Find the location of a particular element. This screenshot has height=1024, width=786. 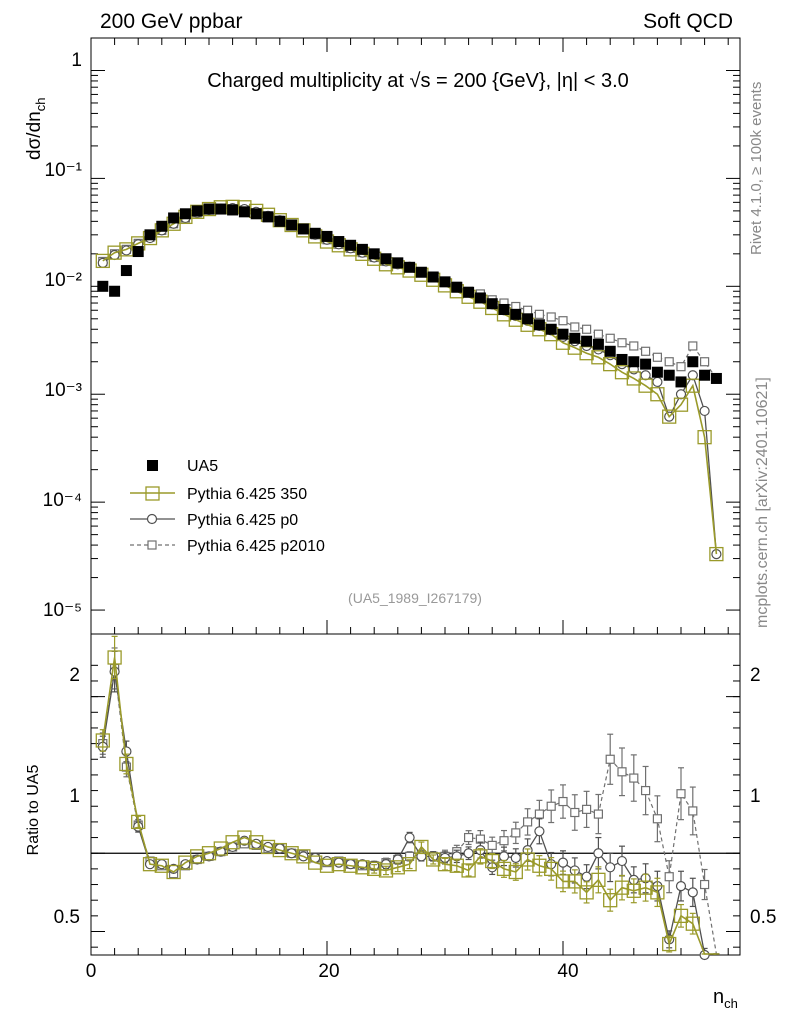

watermark-label: (UA5_1989_I267179) is located at coordinates (415, 598).